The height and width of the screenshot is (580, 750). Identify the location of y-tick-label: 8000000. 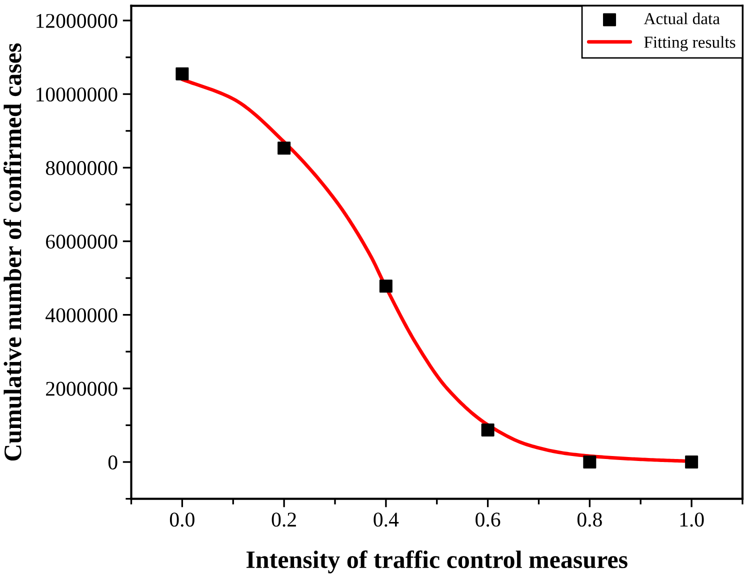
(82, 168).